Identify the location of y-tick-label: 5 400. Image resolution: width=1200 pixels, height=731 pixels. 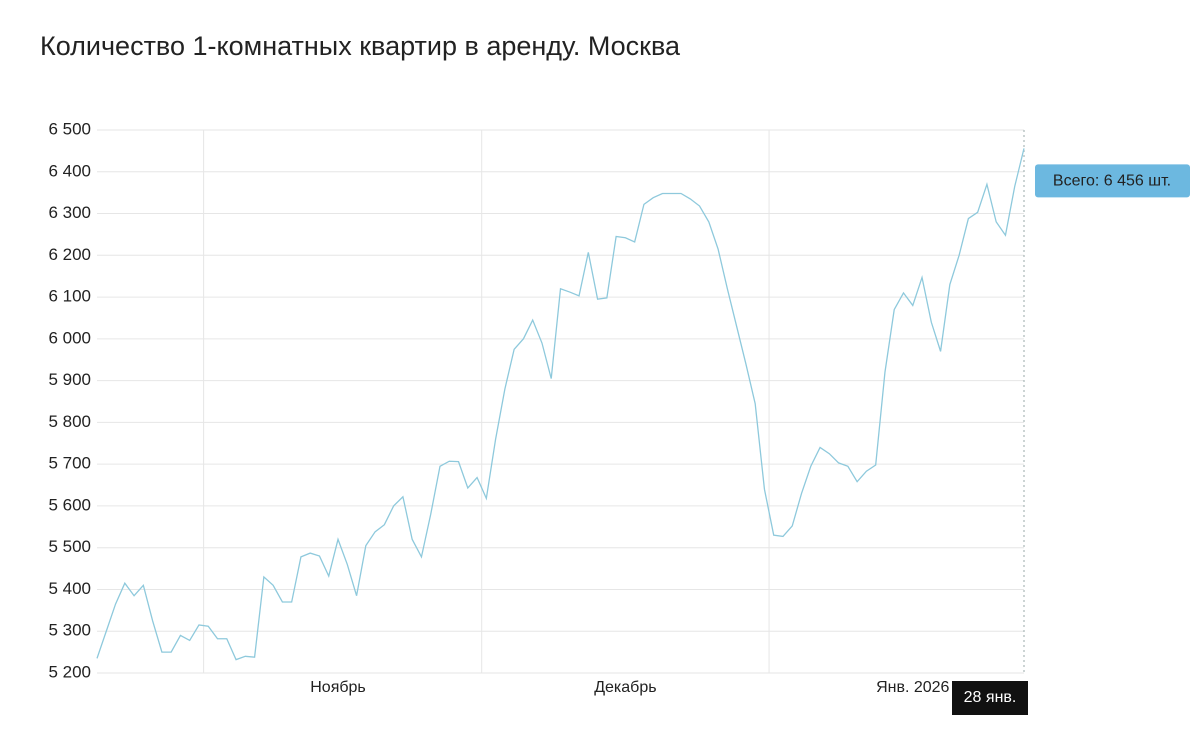
(69, 588).